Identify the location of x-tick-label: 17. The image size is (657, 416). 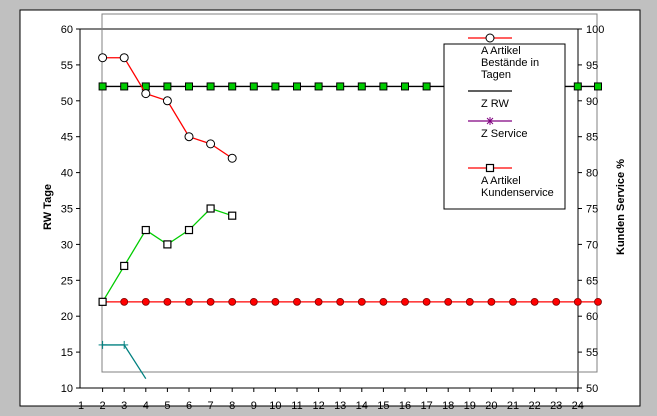
(426, 406).